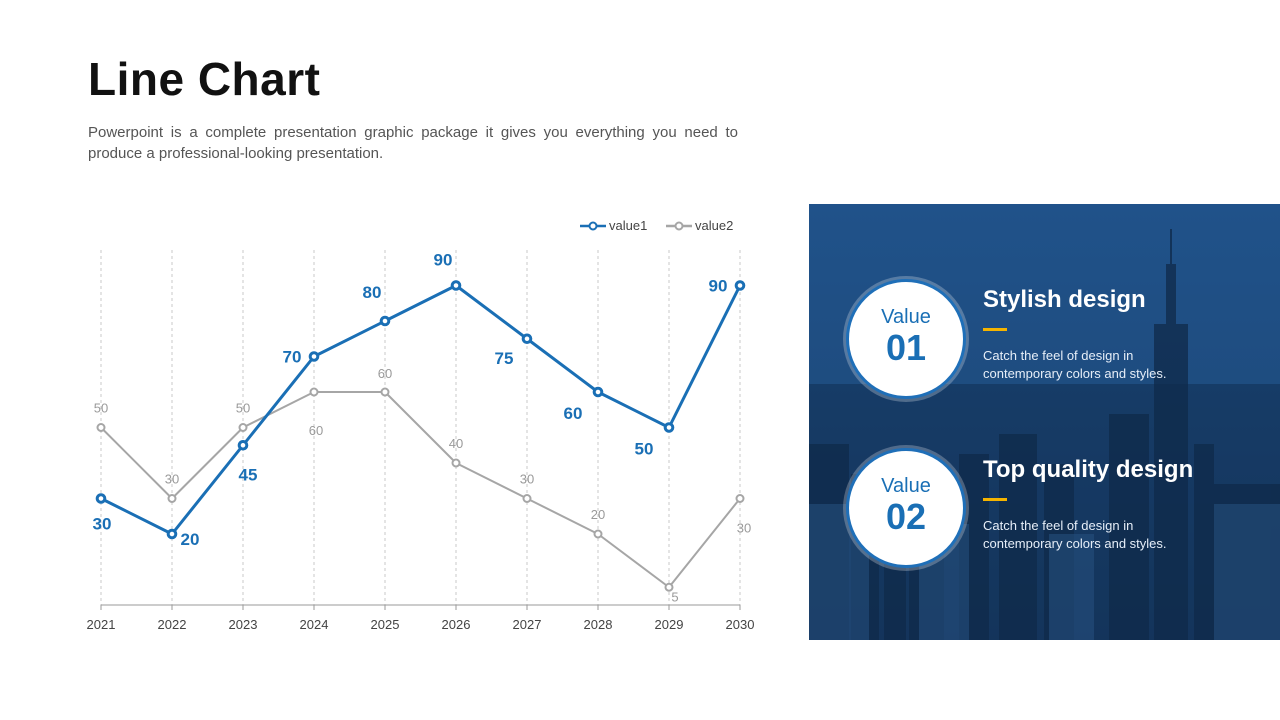 The height and width of the screenshot is (720, 1280). Describe the element at coordinates (172, 624) in the screenshot. I see `x-tick-label: 2022` at that location.